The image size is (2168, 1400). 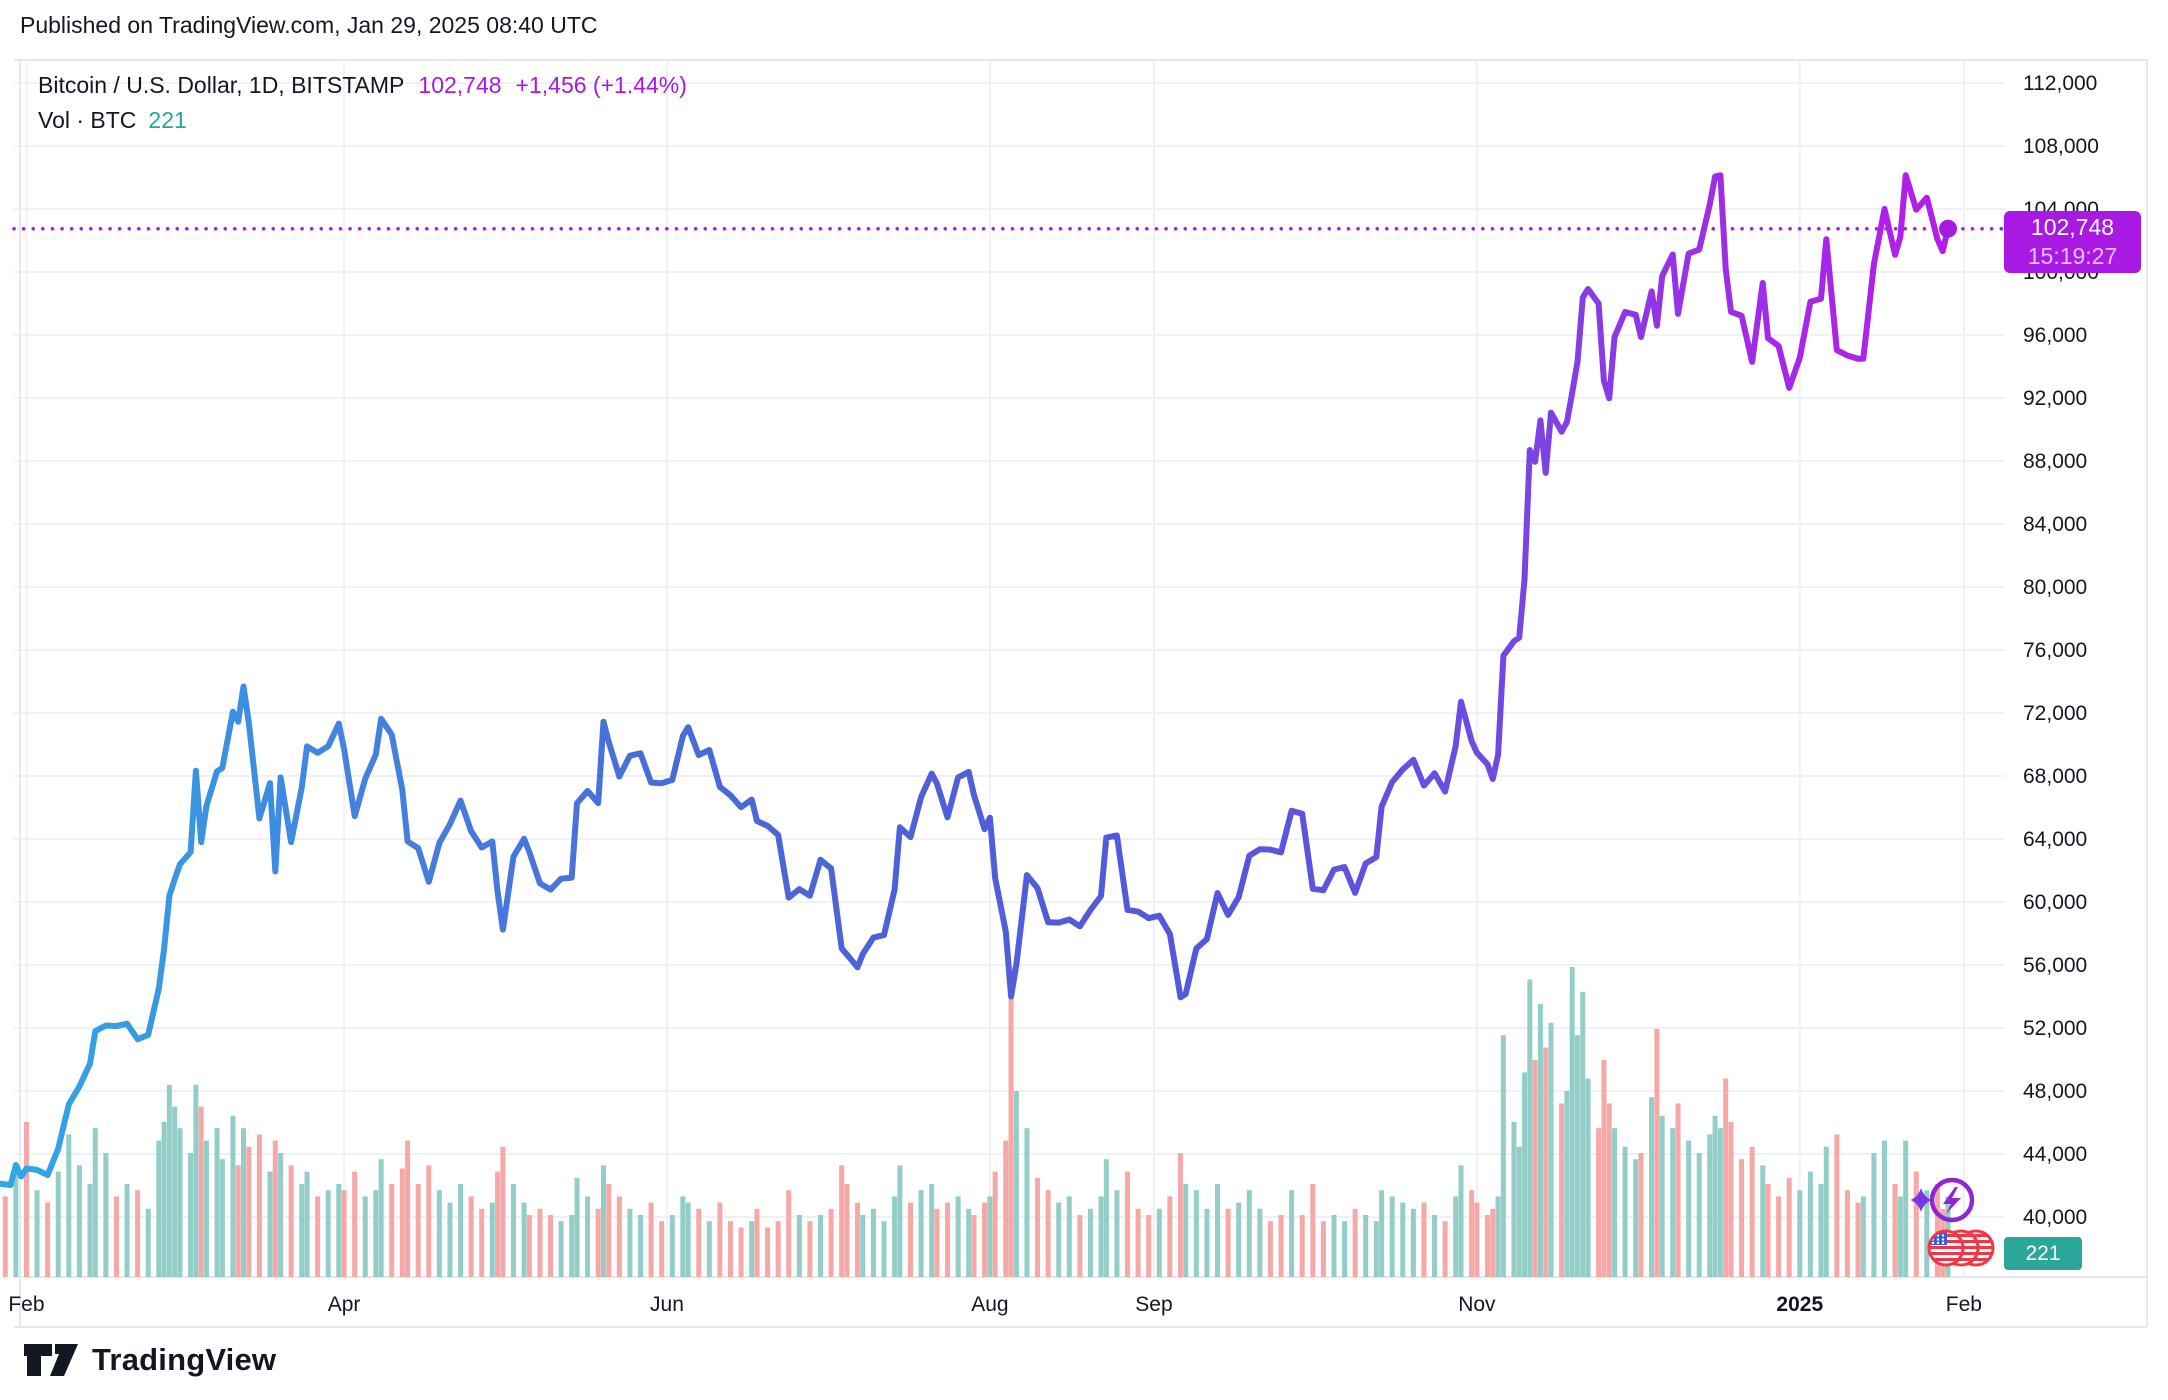 I want to click on current-volume-badge: 221, so click(x=2043, y=1253).